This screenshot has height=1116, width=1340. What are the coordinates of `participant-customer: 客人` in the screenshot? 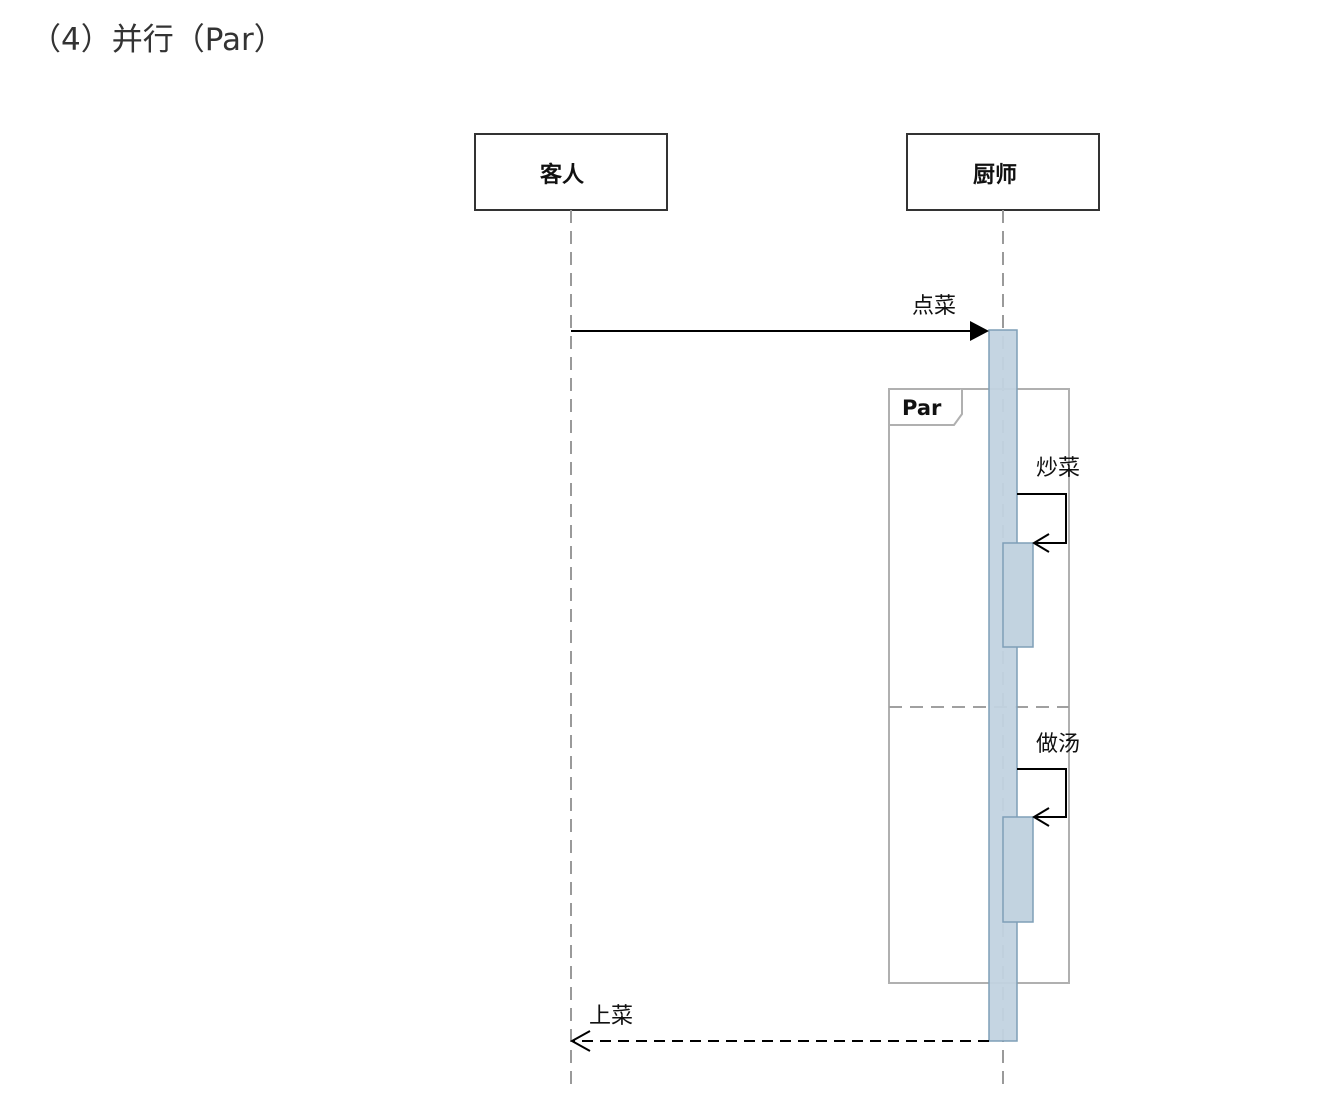 It's located at (571, 172).